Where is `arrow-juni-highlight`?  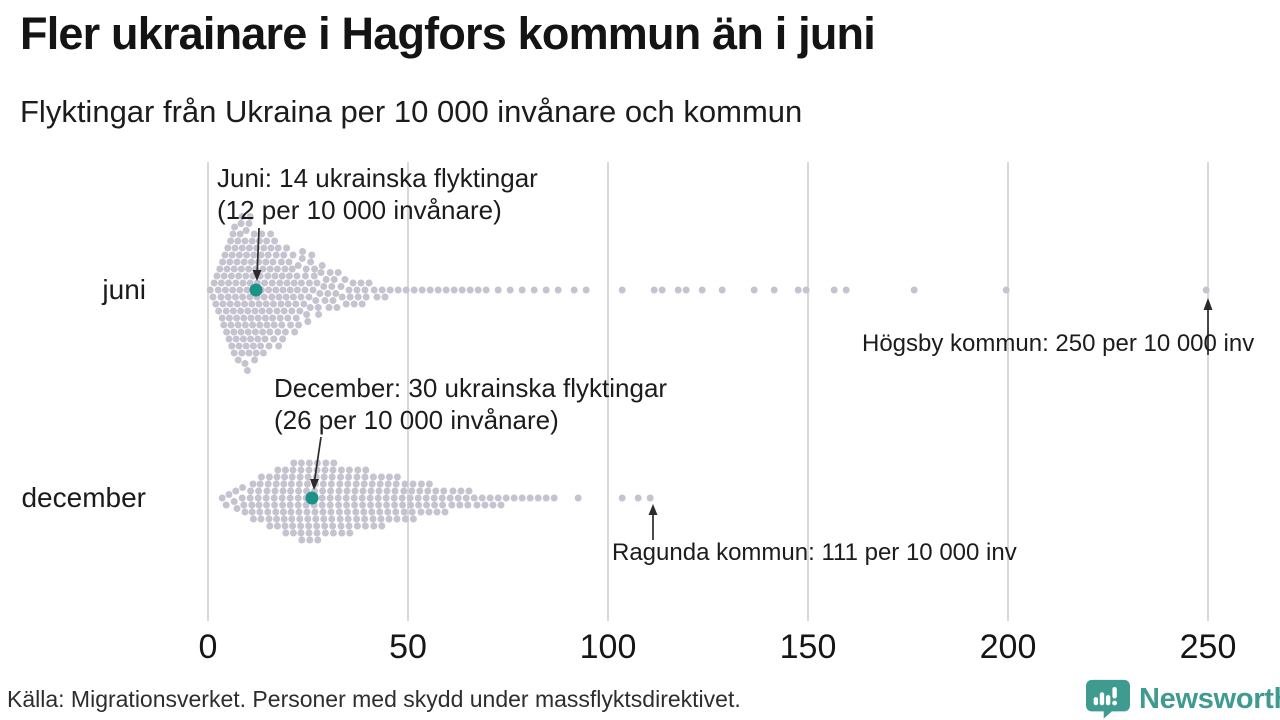 arrow-juni-highlight is located at coordinates (257, 254).